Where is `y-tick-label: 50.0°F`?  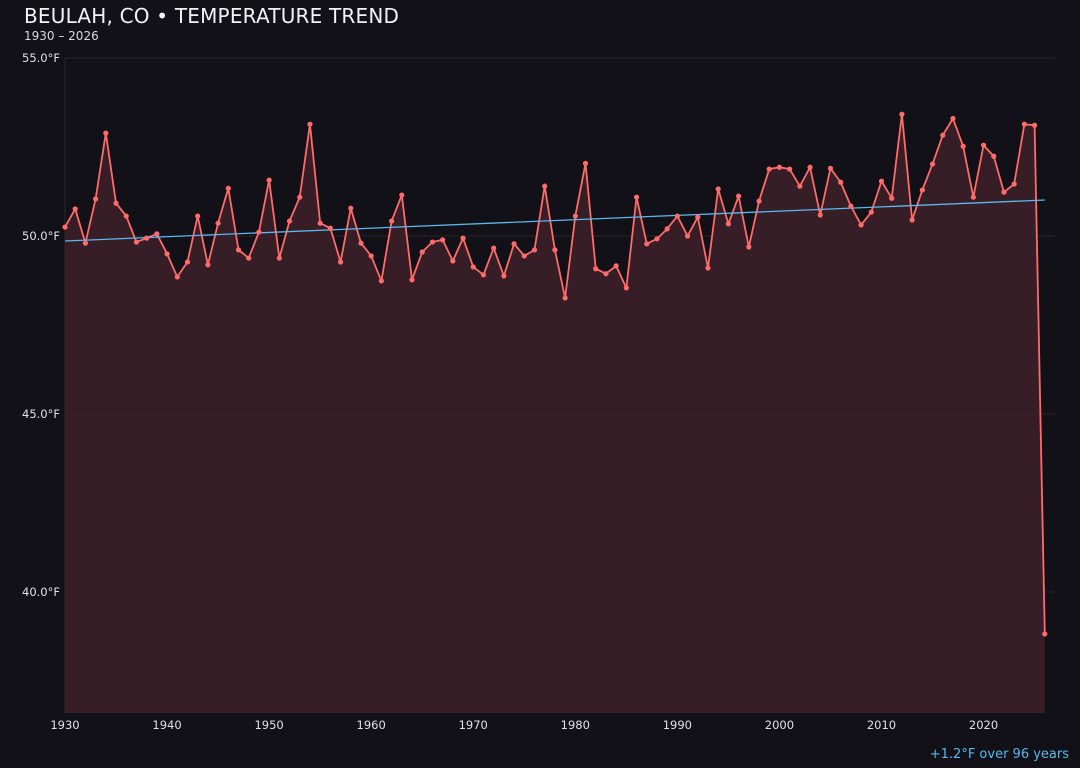 y-tick-label: 50.0°F is located at coordinates (41, 236).